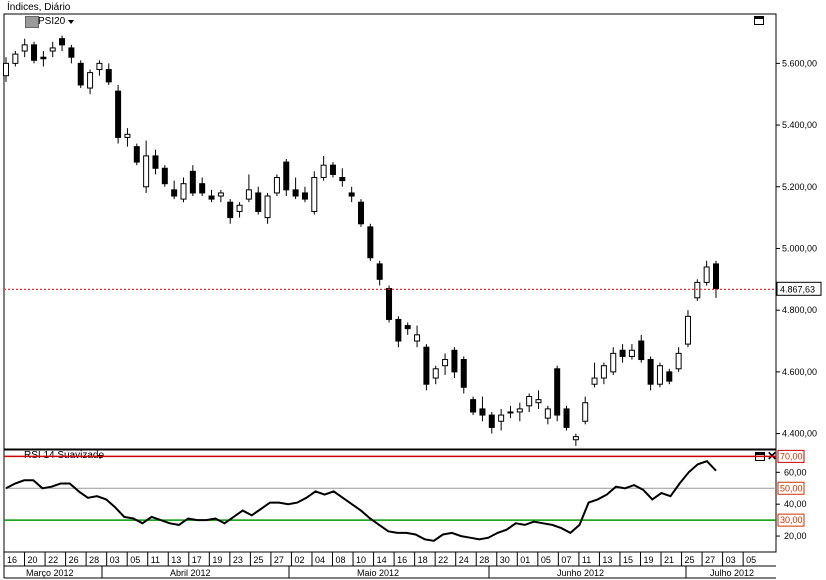  I want to click on x-tick-label: 26, so click(74, 560).